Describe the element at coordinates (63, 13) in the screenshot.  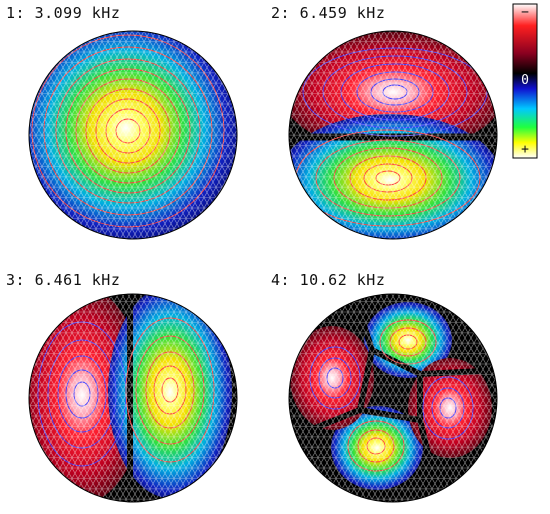
I see `mode-1-label: 1: 3.099 kHz` at that location.